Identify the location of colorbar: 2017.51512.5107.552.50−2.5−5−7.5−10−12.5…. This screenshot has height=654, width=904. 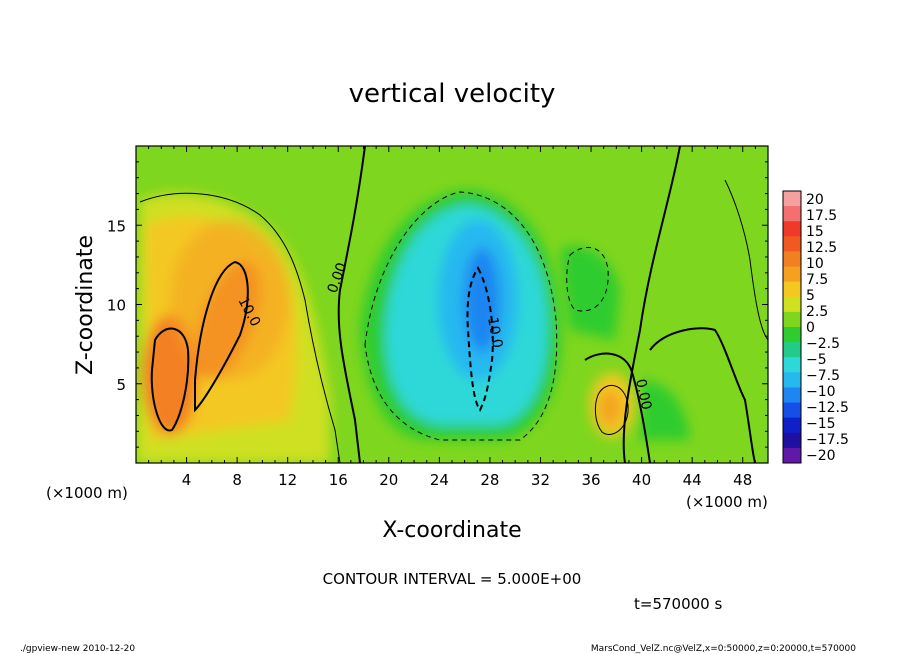
(815, 327).